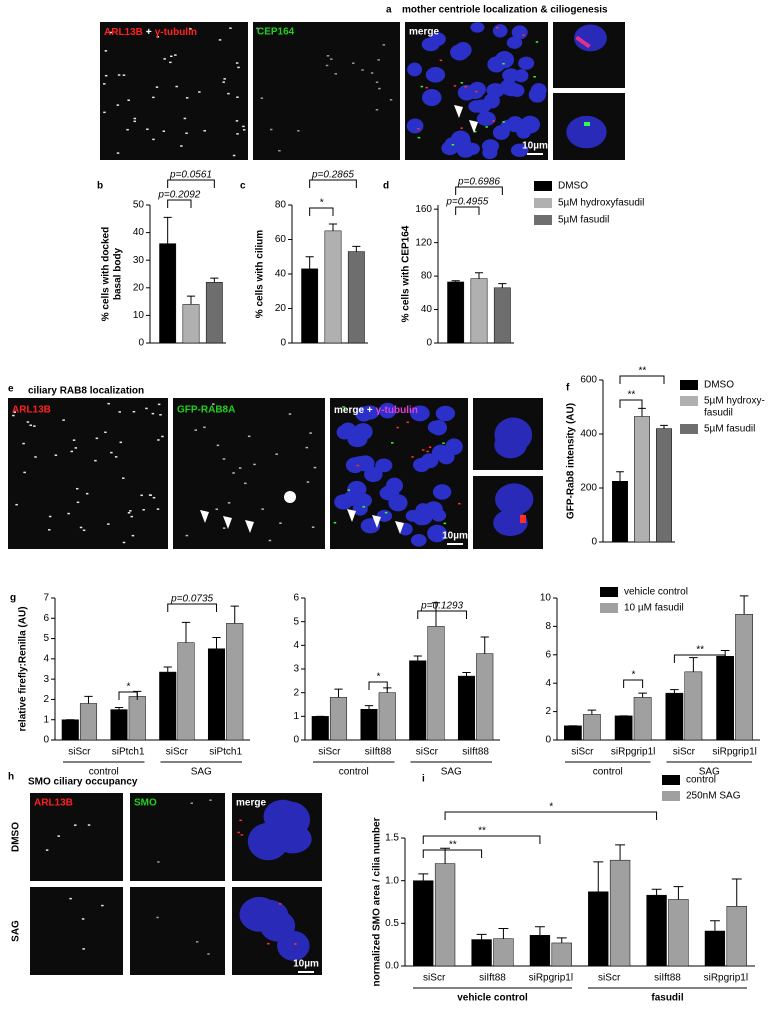 The image size is (769, 1009). What do you see at coordinates (83, 782) in the screenshot?
I see `panel-title: SMO ciliary occupancy` at bounding box center [83, 782].